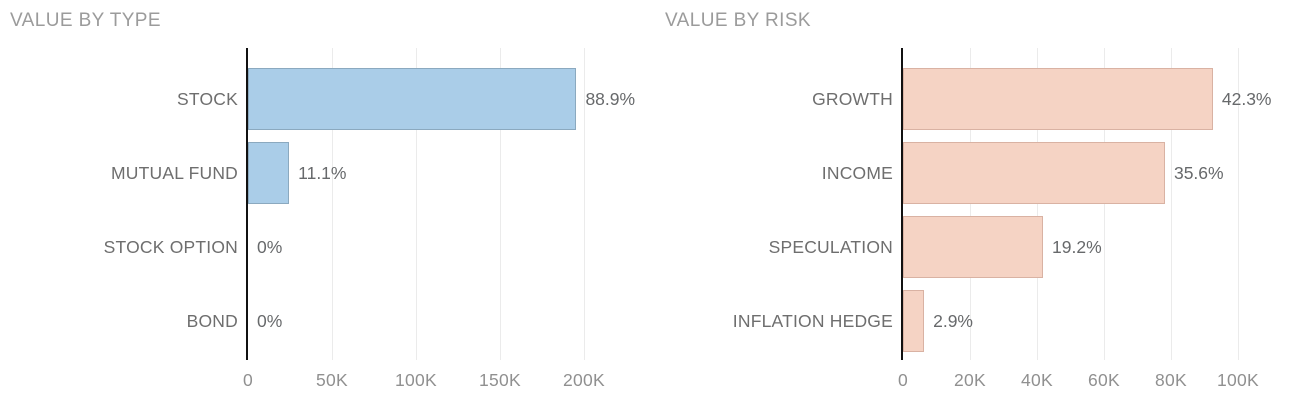 The image size is (1298, 414). What do you see at coordinates (269, 173) in the screenshot?
I see `bar-mutual-fund` at bounding box center [269, 173].